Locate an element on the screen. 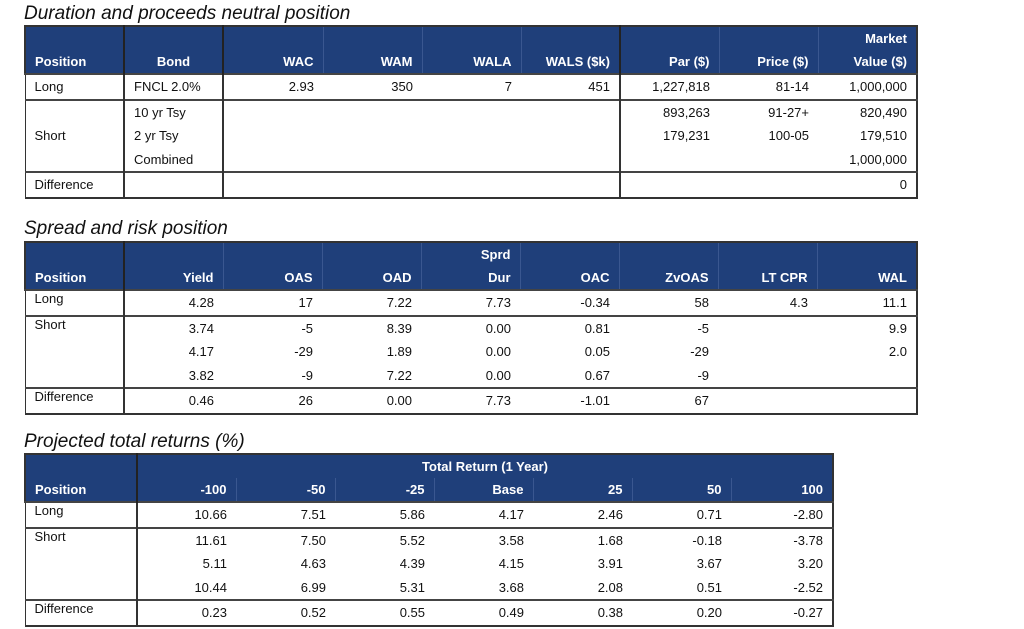 The height and width of the screenshot is (629, 1024). column-header: 100 is located at coordinates (782, 490).